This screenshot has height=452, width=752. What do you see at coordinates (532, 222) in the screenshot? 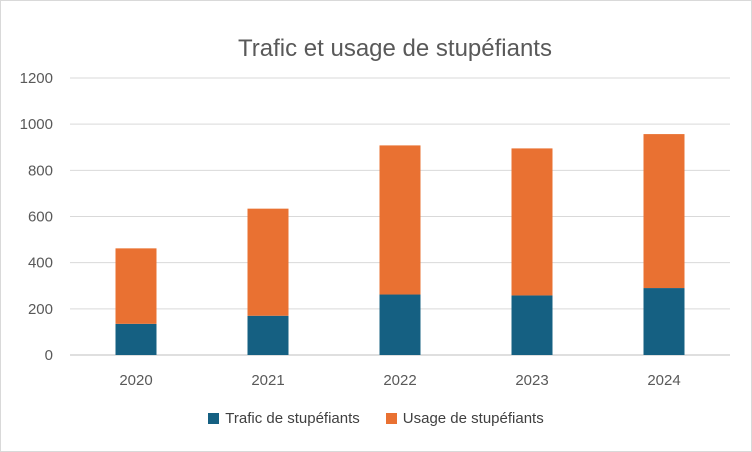
I see `bar-usage-2023` at bounding box center [532, 222].